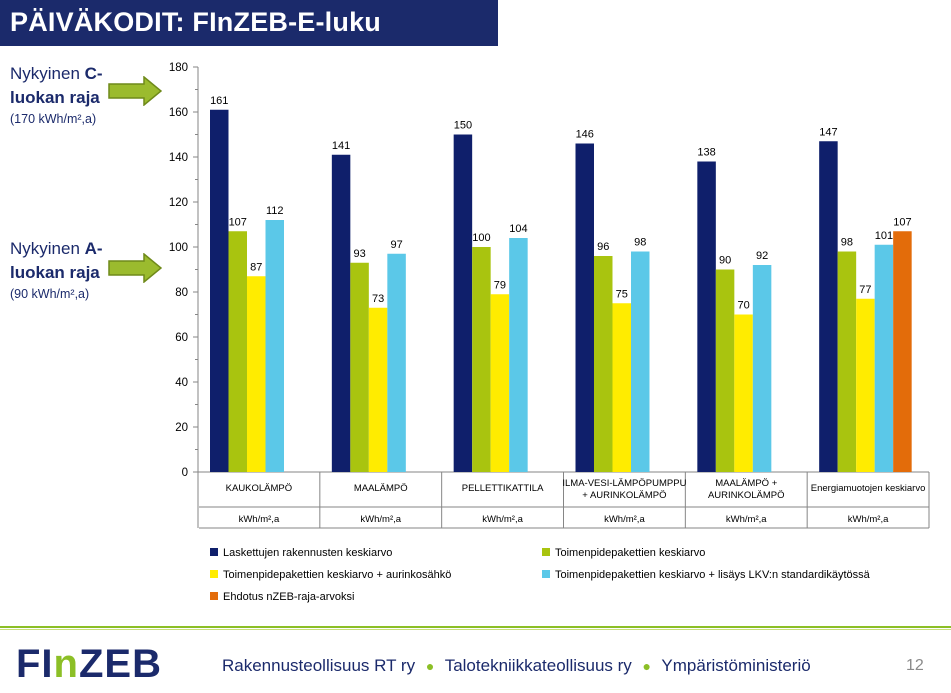  I want to click on a-limit-value: (90 kWh/m²,a), so click(50, 294).